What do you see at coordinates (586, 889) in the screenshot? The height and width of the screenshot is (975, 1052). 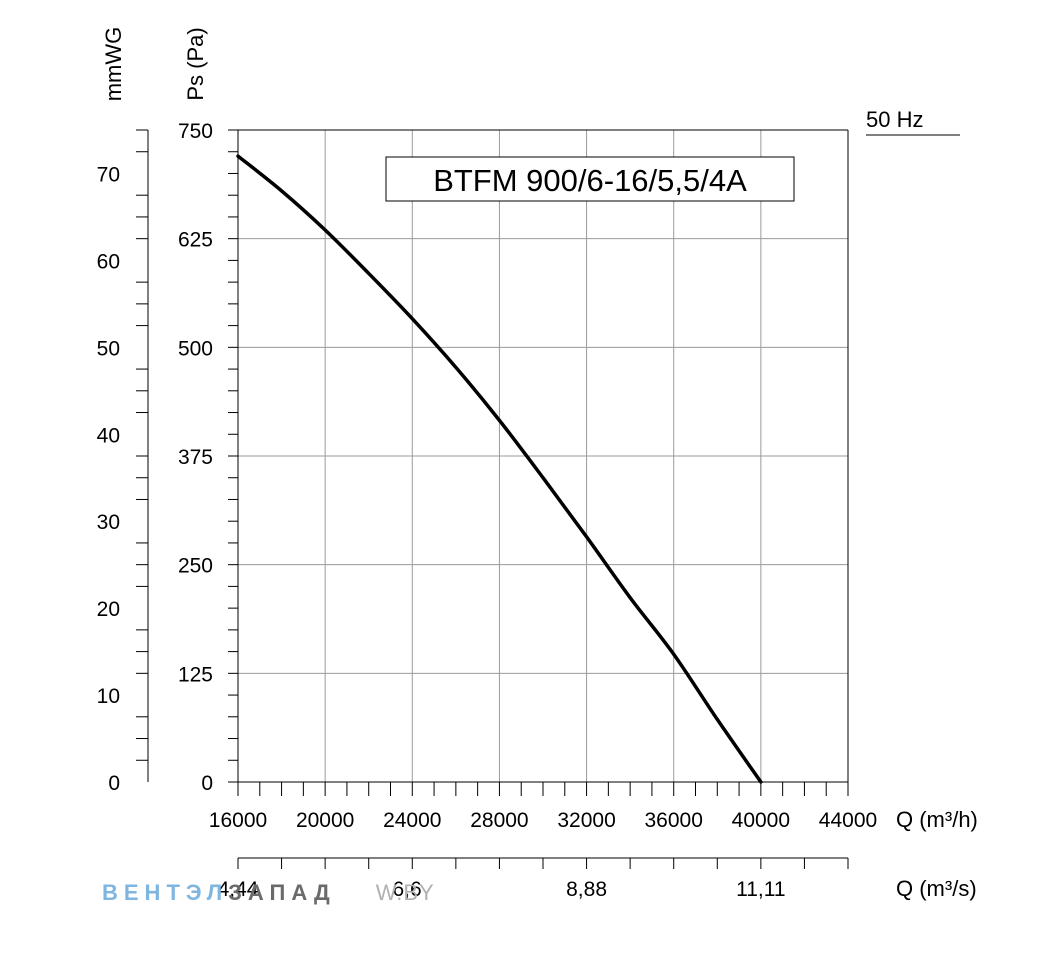 I see `x2-tick-label: 8,88` at bounding box center [586, 889].